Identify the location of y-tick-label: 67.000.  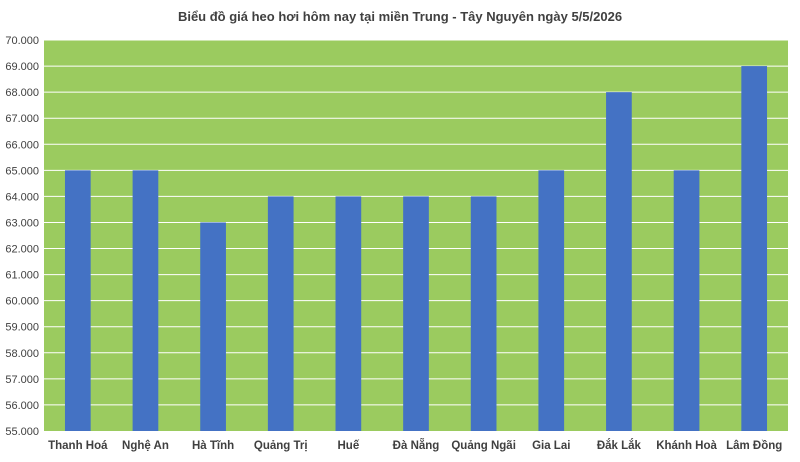
(22, 119).